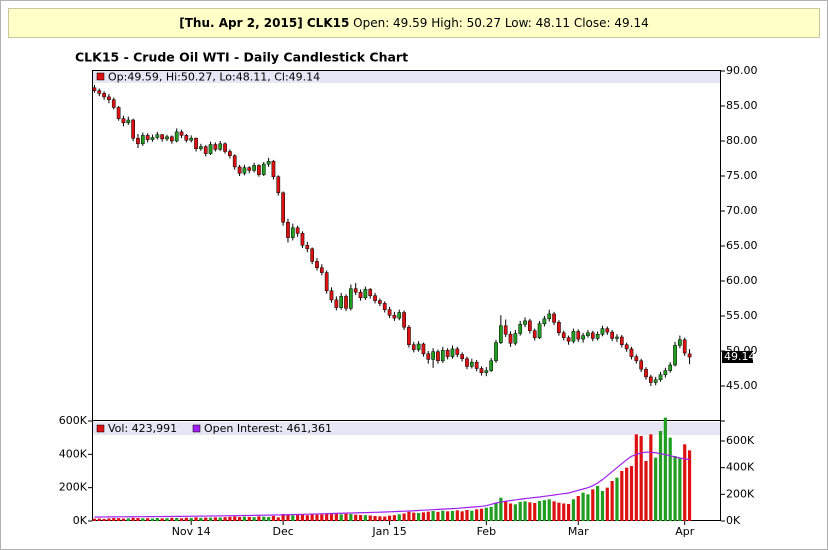  What do you see at coordinates (264, 23) in the screenshot?
I see `header-symbol: [Thu. Apr 2, 2015] CLK15` at bounding box center [264, 23].